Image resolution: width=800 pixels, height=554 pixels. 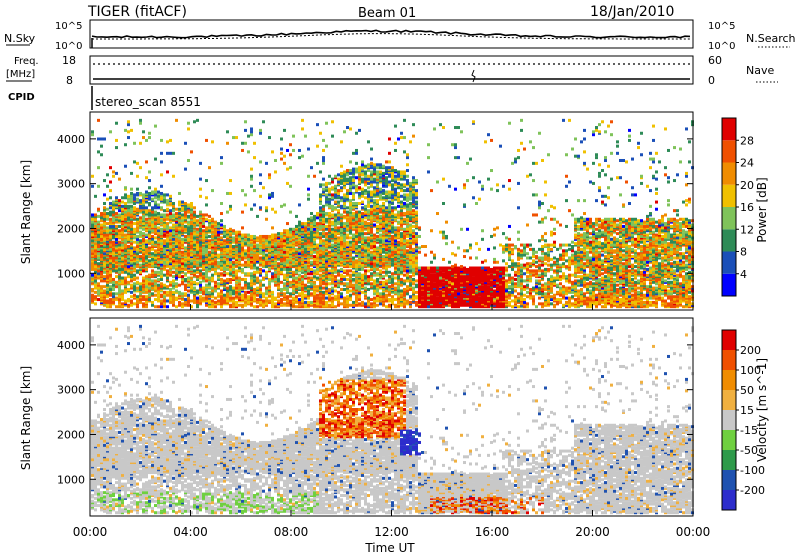 What do you see at coordinates (391, 70) in the screenshot?
I see `freq-panel` at bounding box center [391, 70].